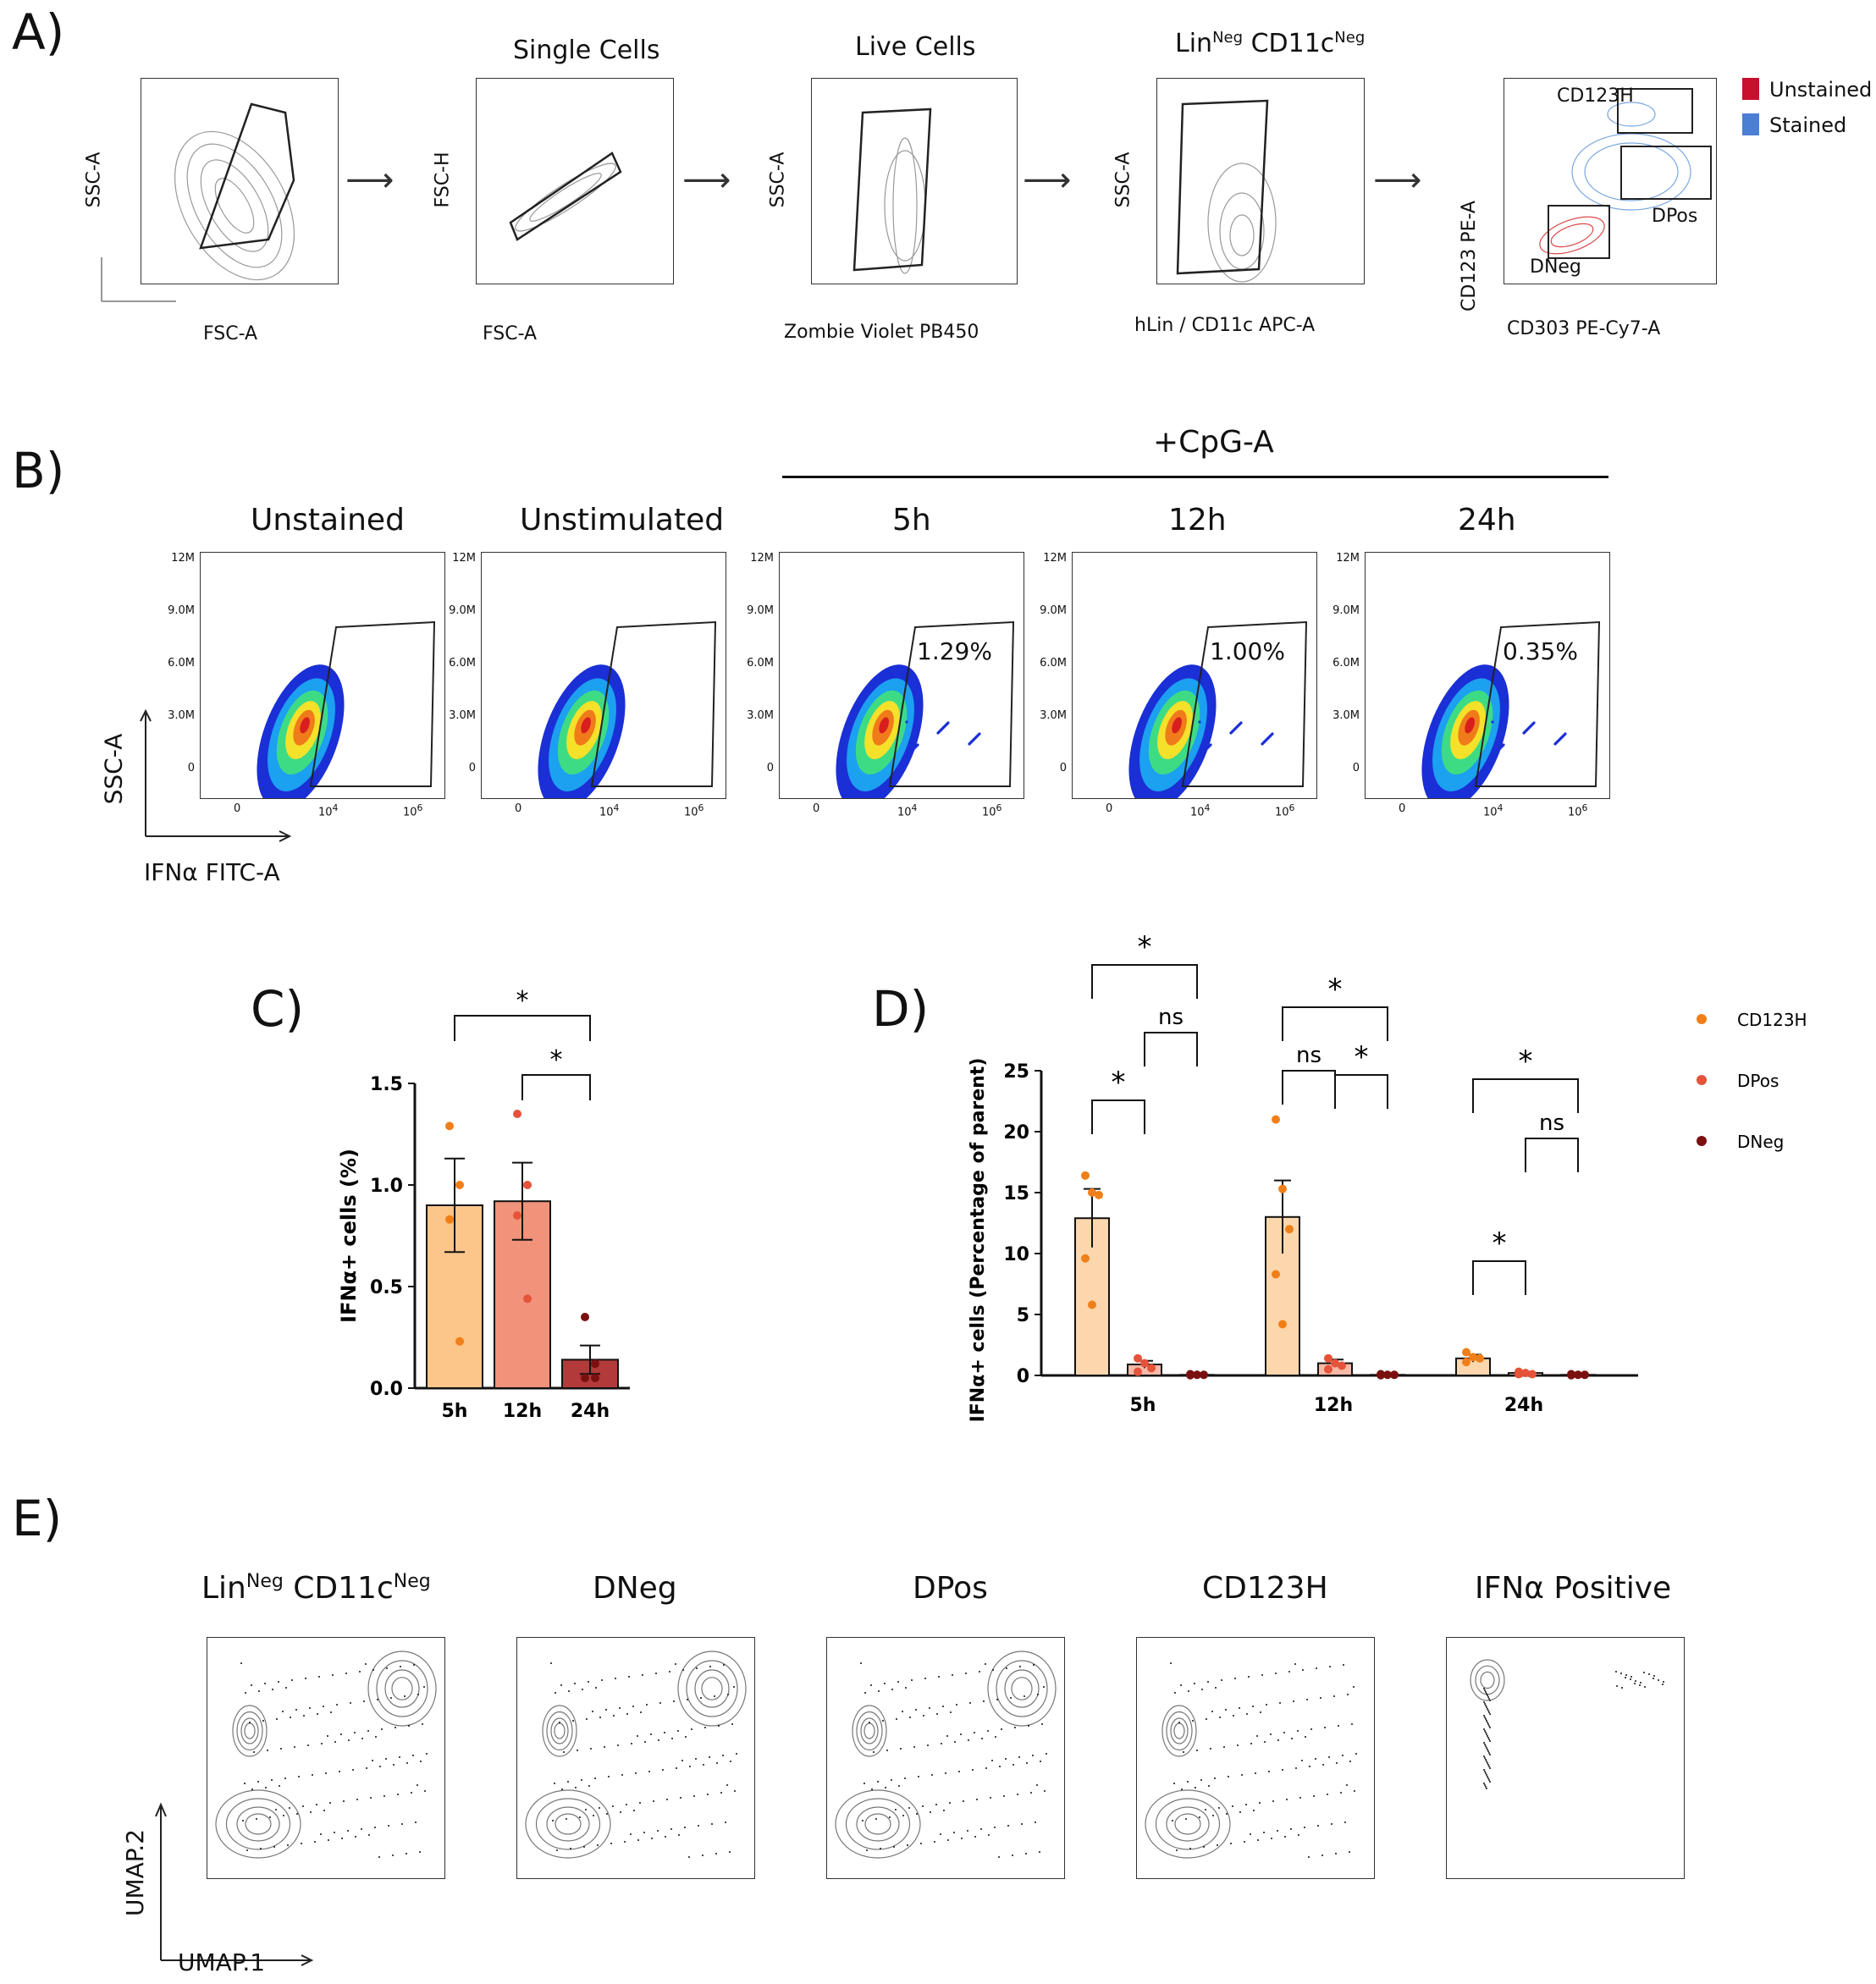 This screenshot has height=1984, width=1876. What do you see at coordinates (1016, 1133) in the screenshot?
I see `d-ytick-label: 20` at bounding box center [1016, 1133].